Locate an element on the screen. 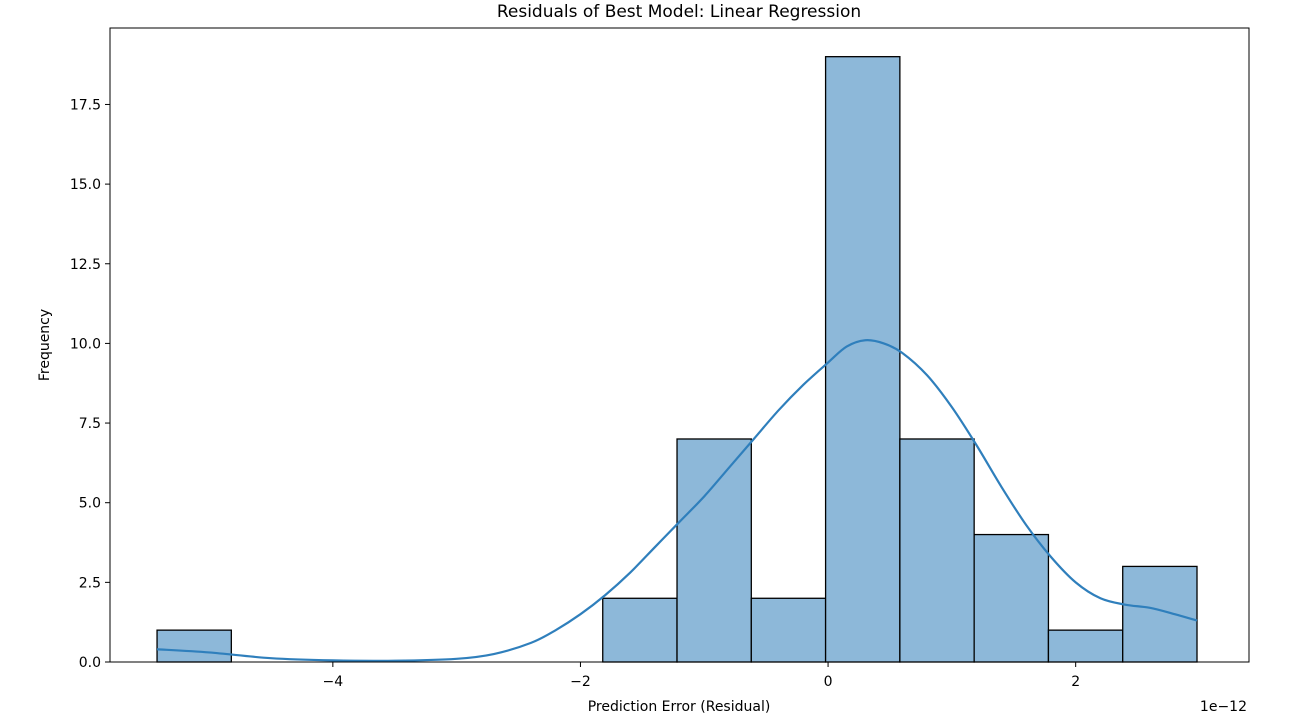 The image size is (1292, 726). y-tick-label-1: 2.5 is located at coordinates (90, 583).